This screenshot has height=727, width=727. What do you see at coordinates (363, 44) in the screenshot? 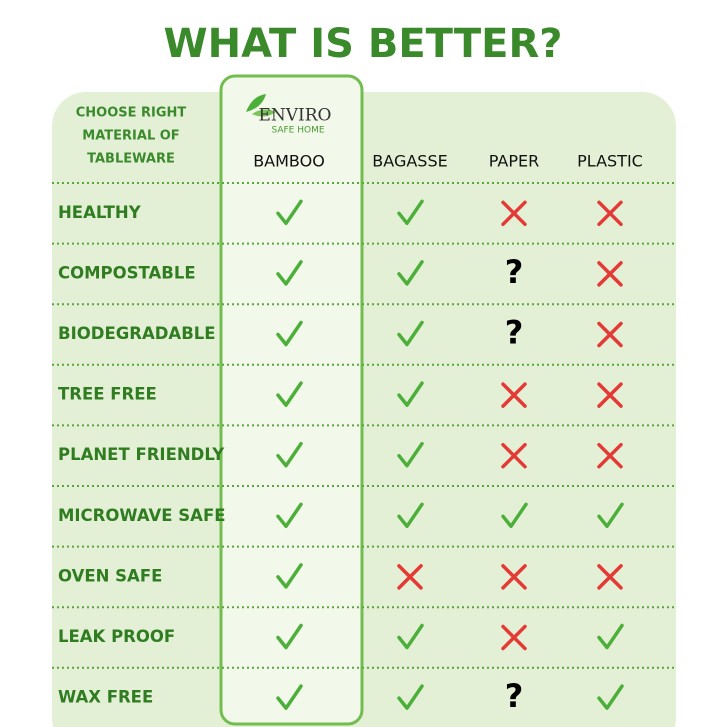
I see `title: WHAT IS BETTER?` at bounding box center [363, 44].